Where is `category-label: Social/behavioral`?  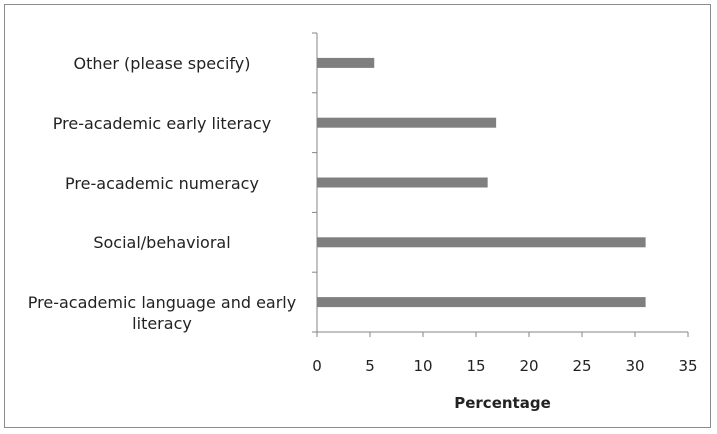 category-label: Social/behavioral is located at coordinates (162, 243).